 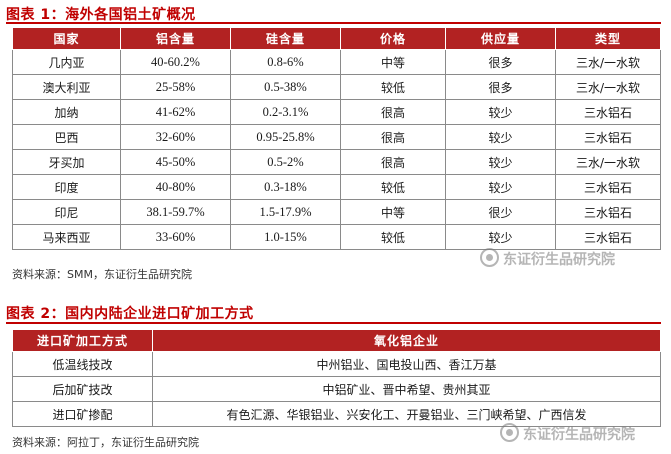 I want to click on figure1-title-rule, so click(x=333, y=23).